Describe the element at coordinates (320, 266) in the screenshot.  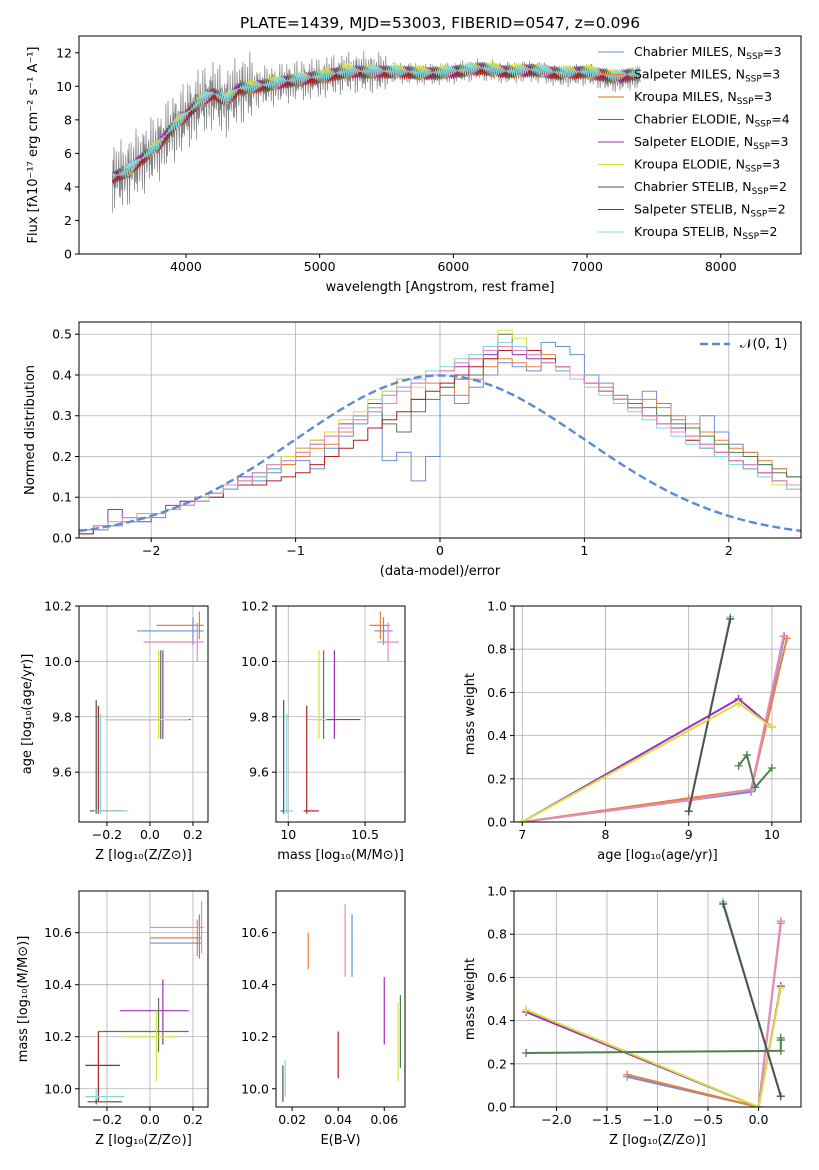
I see `x-tick-label: 5000` at that location.